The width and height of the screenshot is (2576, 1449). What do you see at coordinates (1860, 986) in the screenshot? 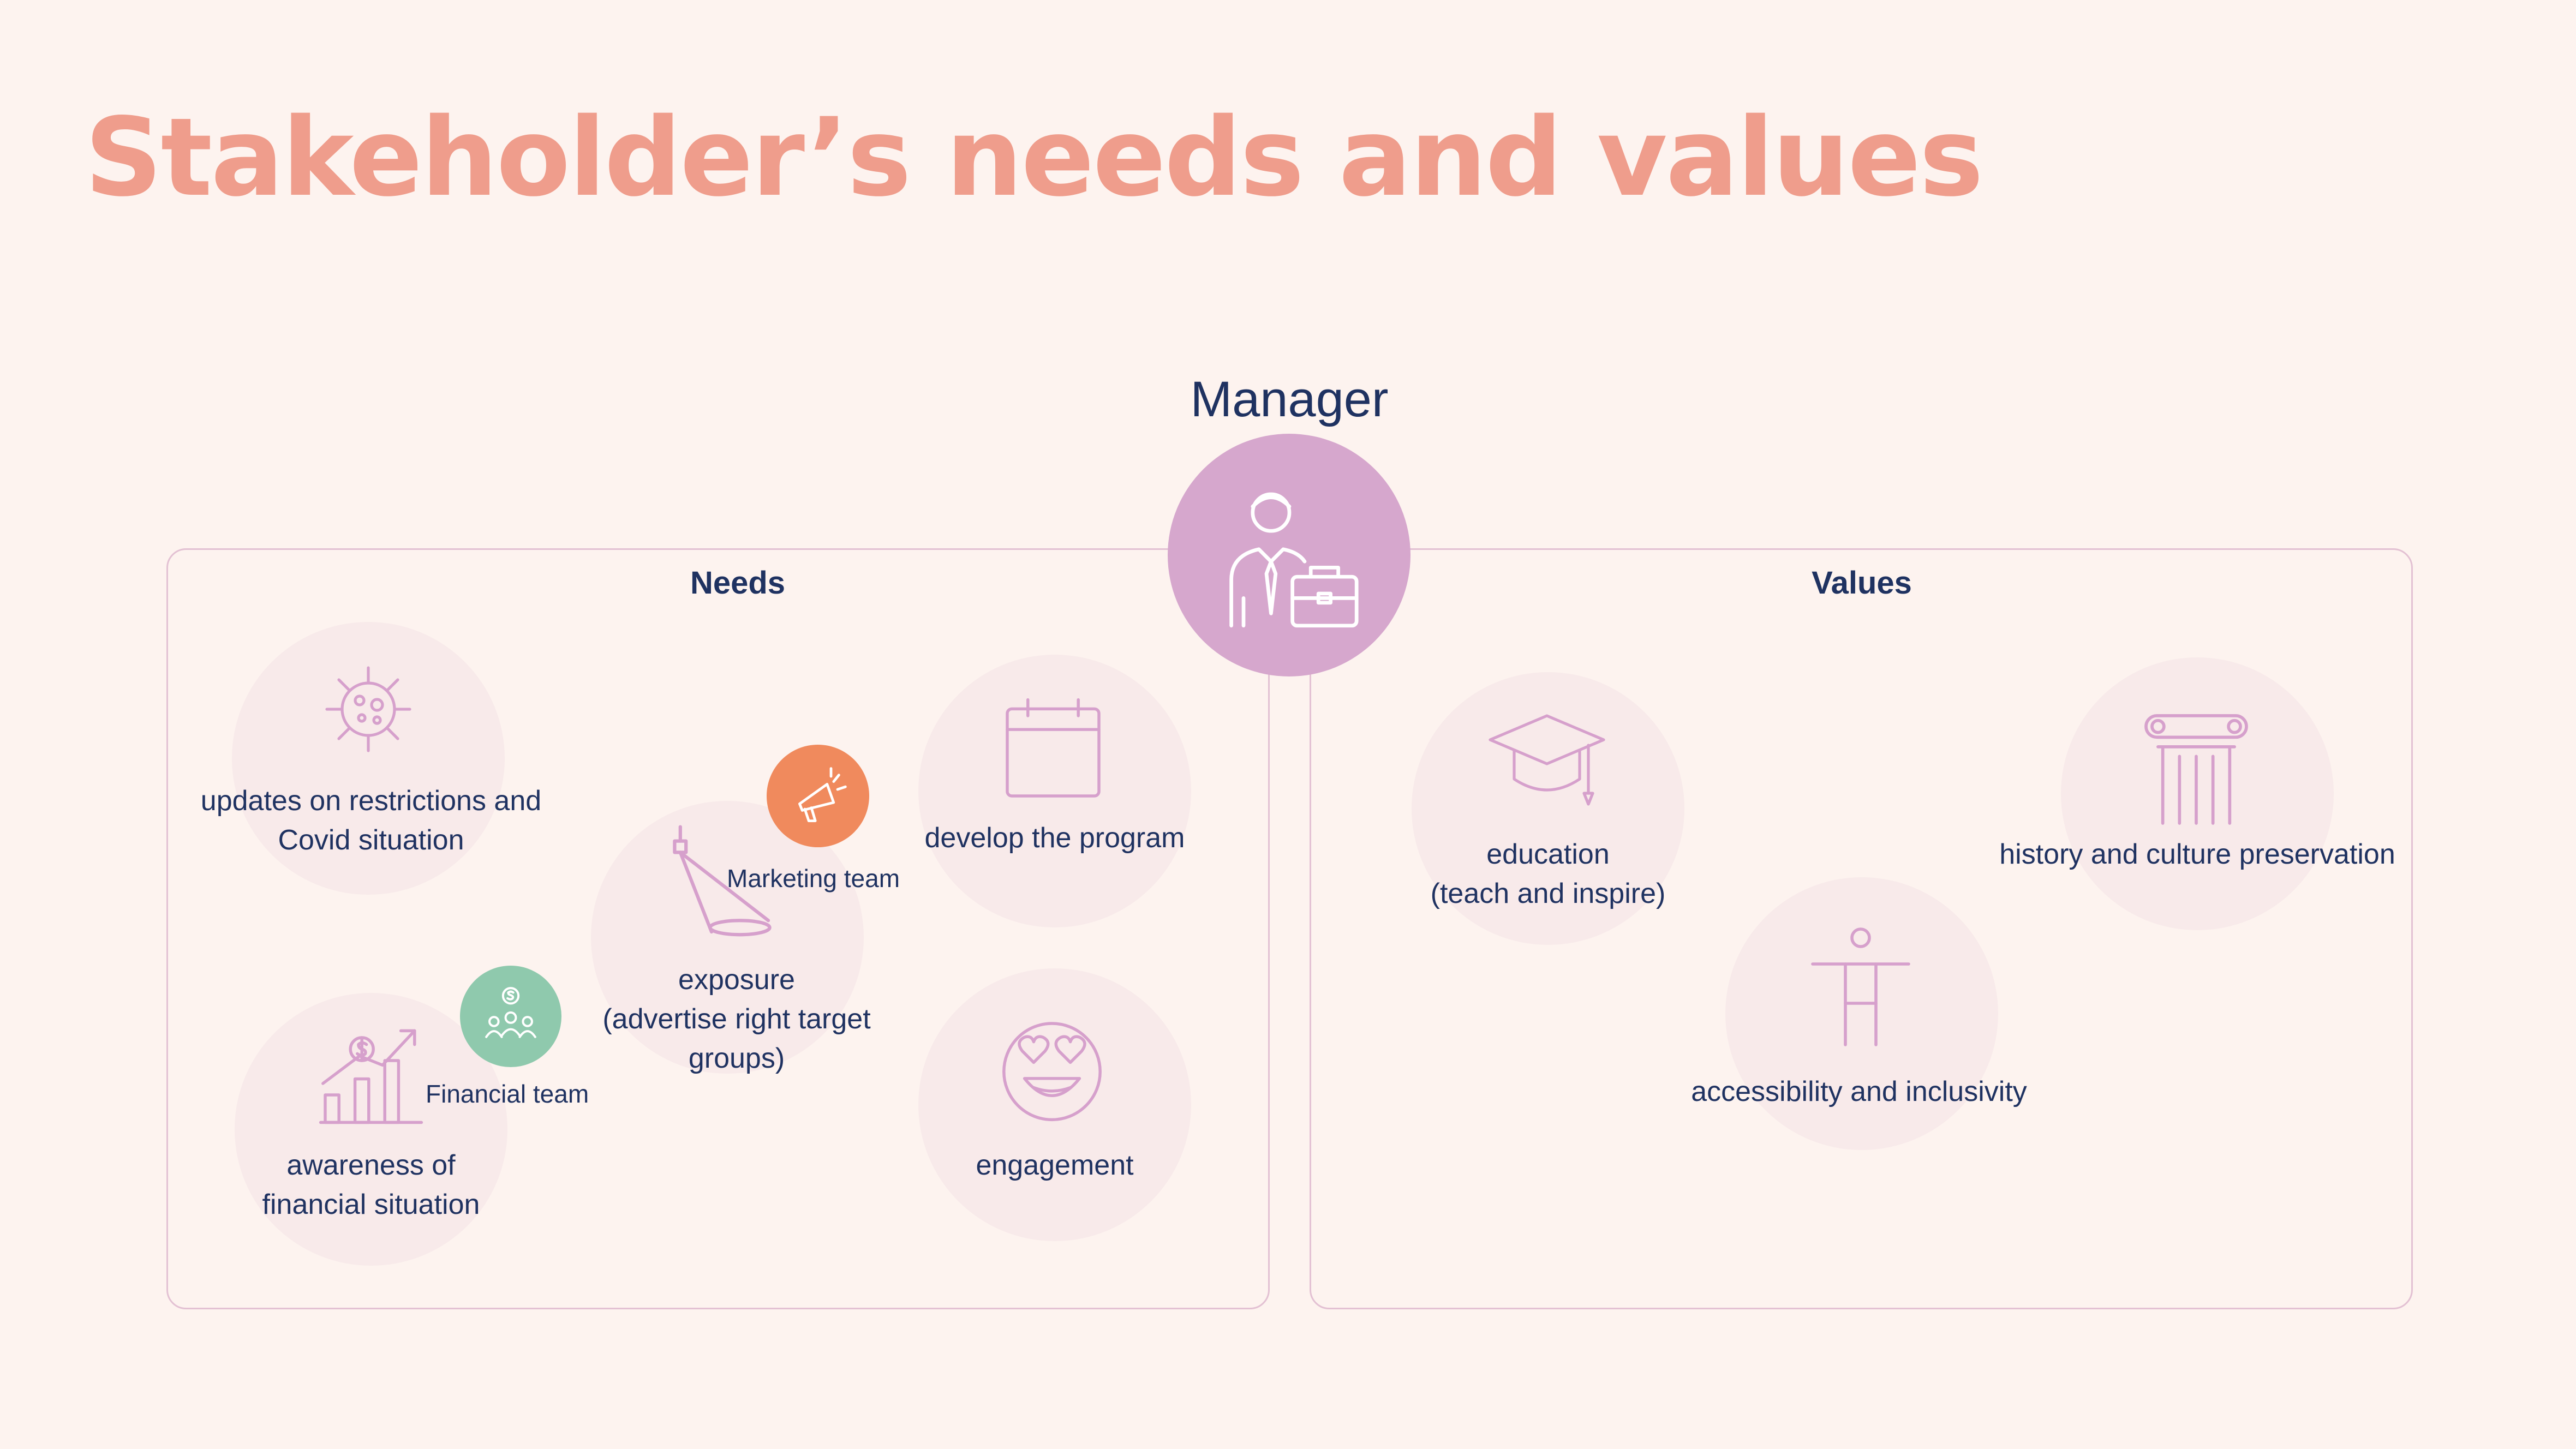
I see `accessibility-icon` at bounding box center [1860, 986].